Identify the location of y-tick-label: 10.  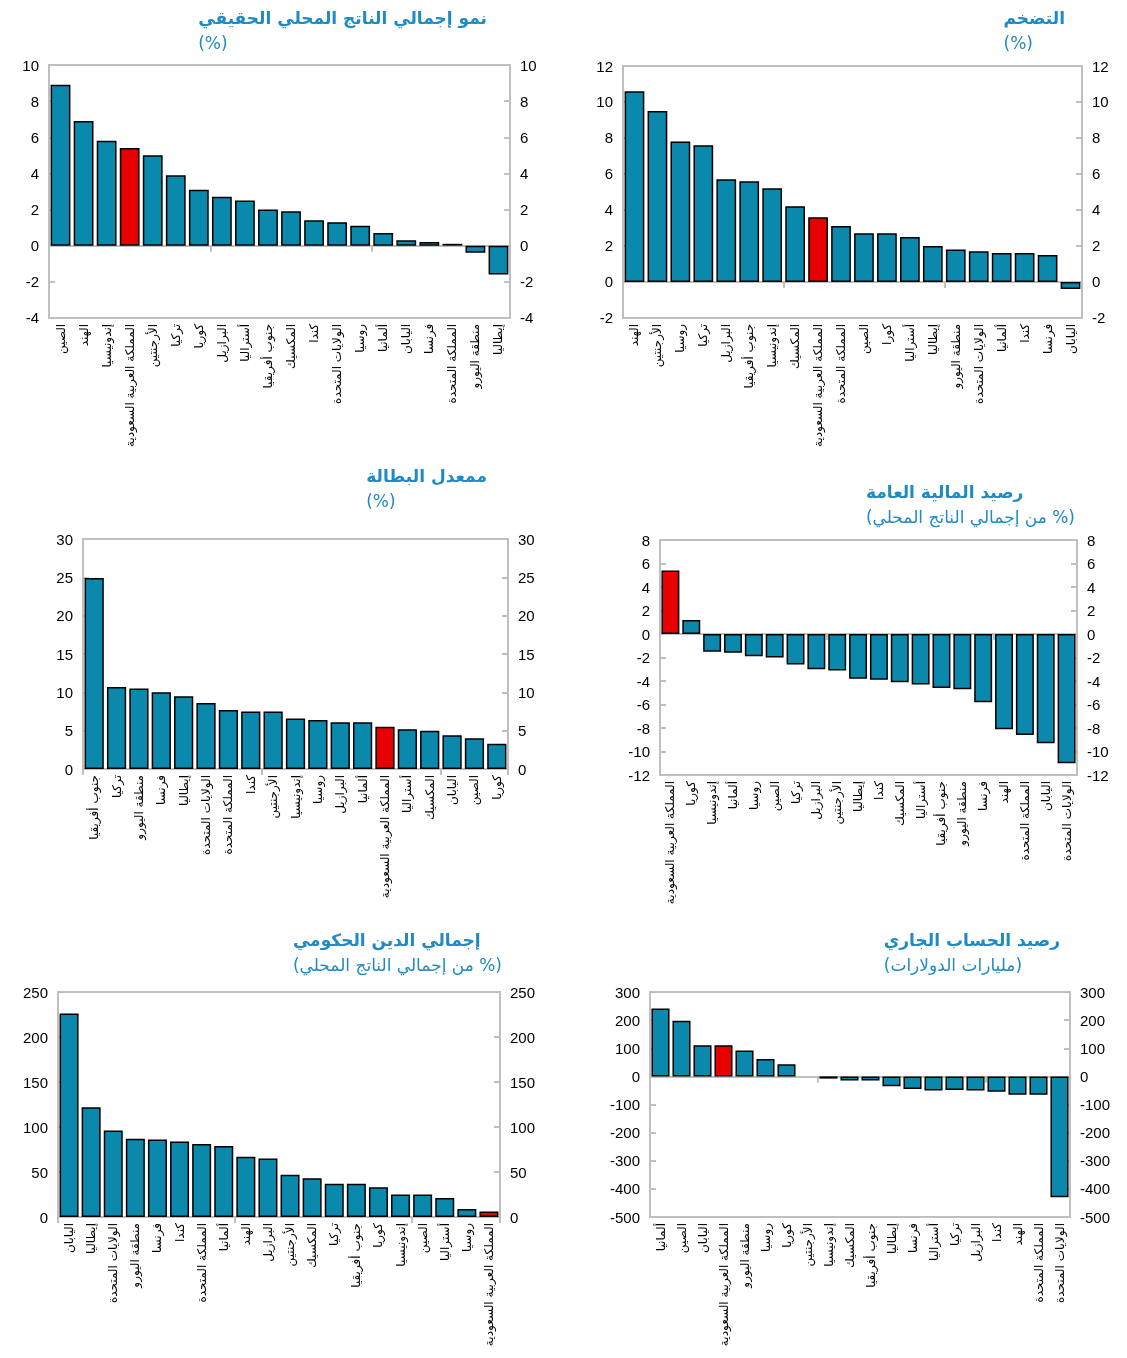
(64, 692).